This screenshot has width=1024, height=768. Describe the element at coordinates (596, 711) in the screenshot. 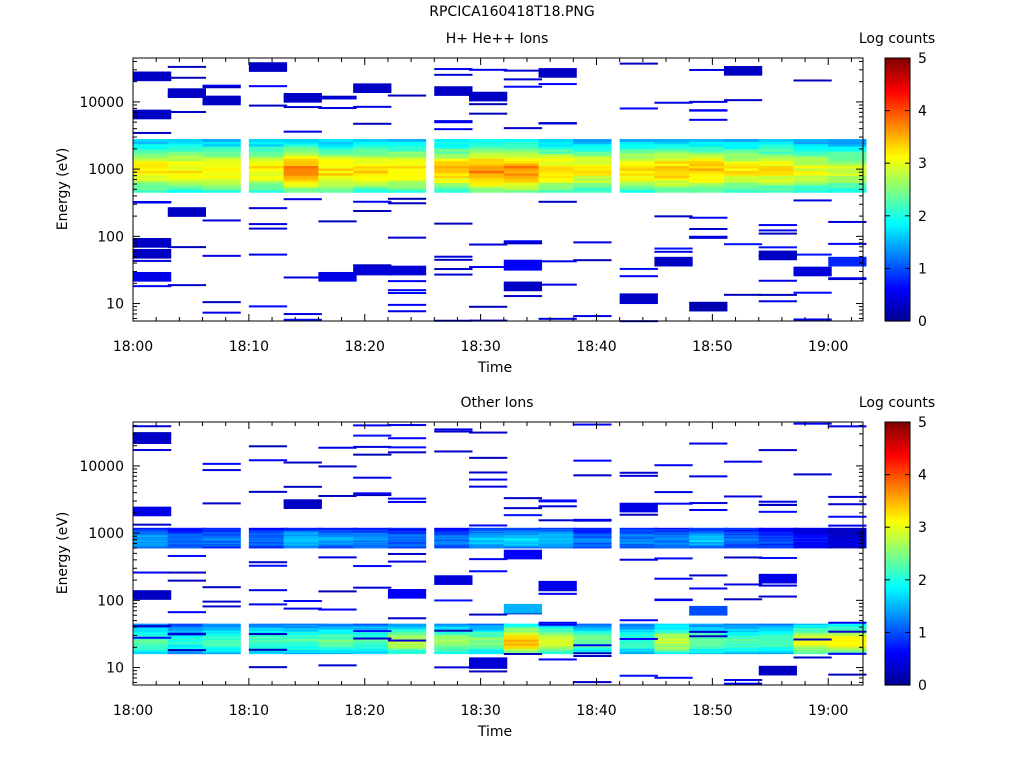

I see `x-tick-label: 18:40` at that location.